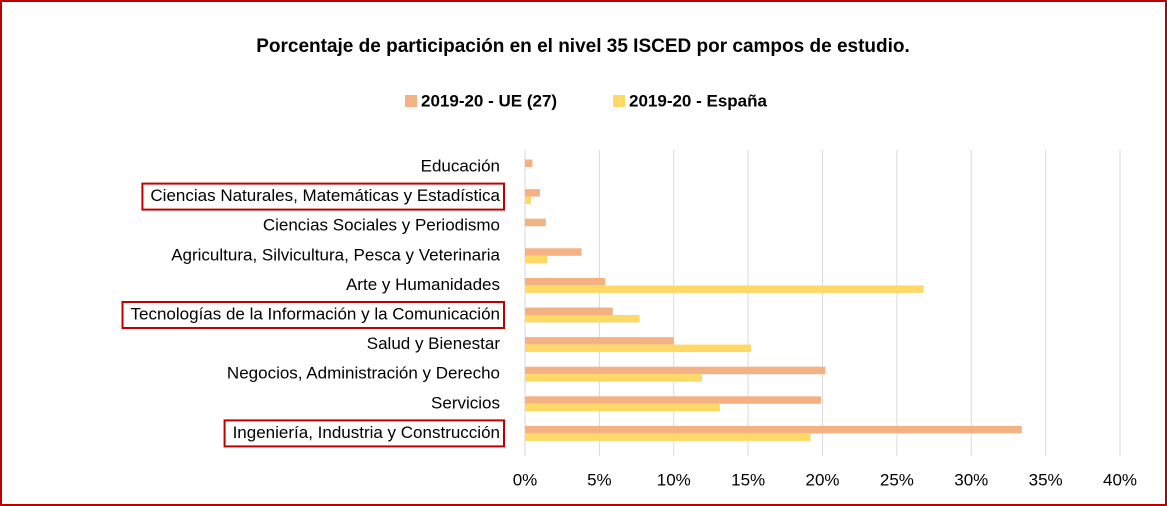  What do you see at coordinates (822, 479) in the screenshot?
I see `x-tick-label: 20%` at bounding box center [822, 479].